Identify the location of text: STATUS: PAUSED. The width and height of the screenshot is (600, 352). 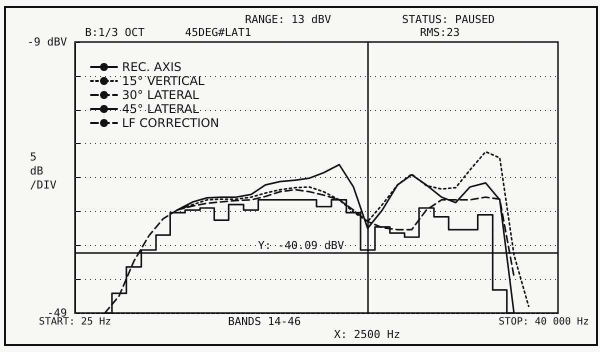
(448, 19).